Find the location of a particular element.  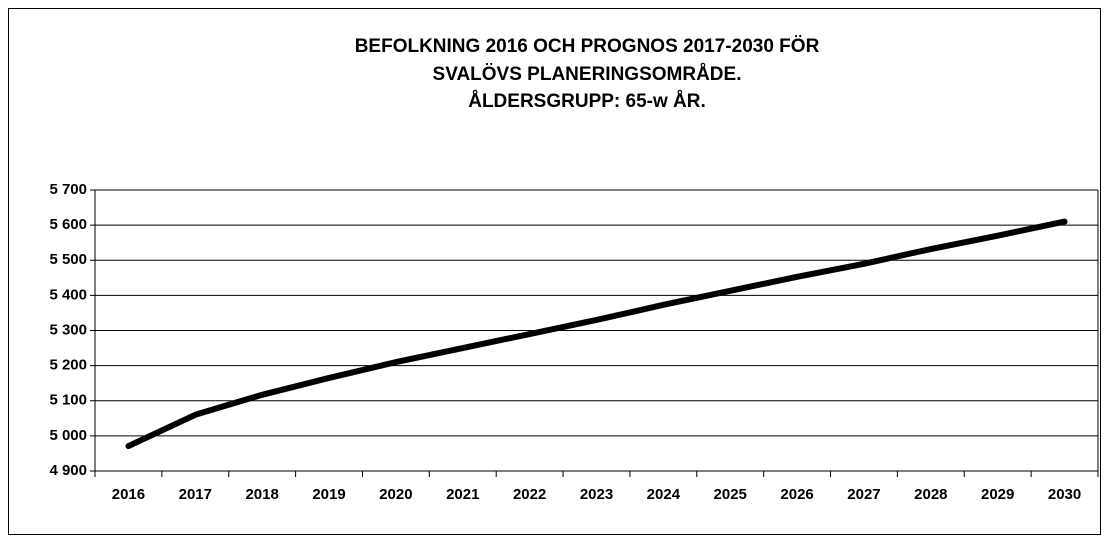

x-tick-label: 2024 is located at coordinates (664, 494).